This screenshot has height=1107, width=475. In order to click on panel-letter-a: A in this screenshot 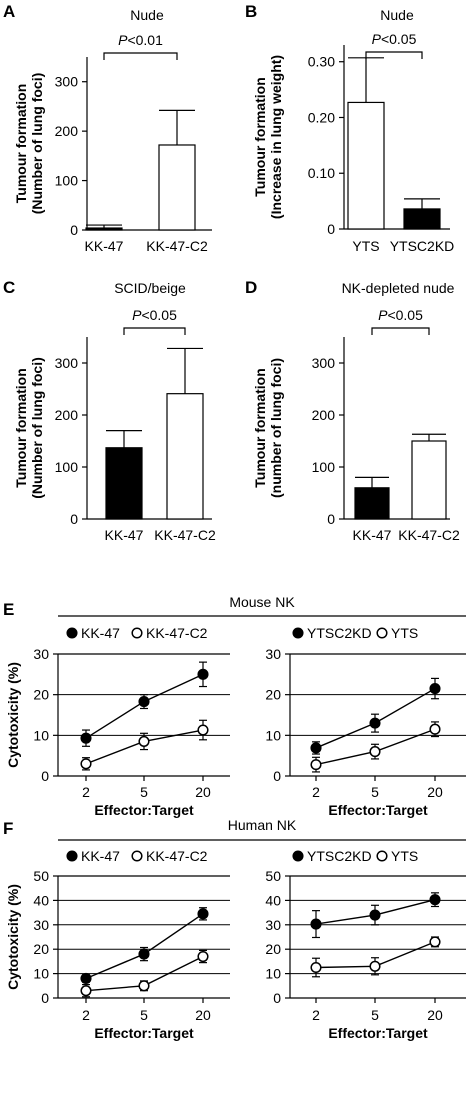, I will do `click(9, 11)`.